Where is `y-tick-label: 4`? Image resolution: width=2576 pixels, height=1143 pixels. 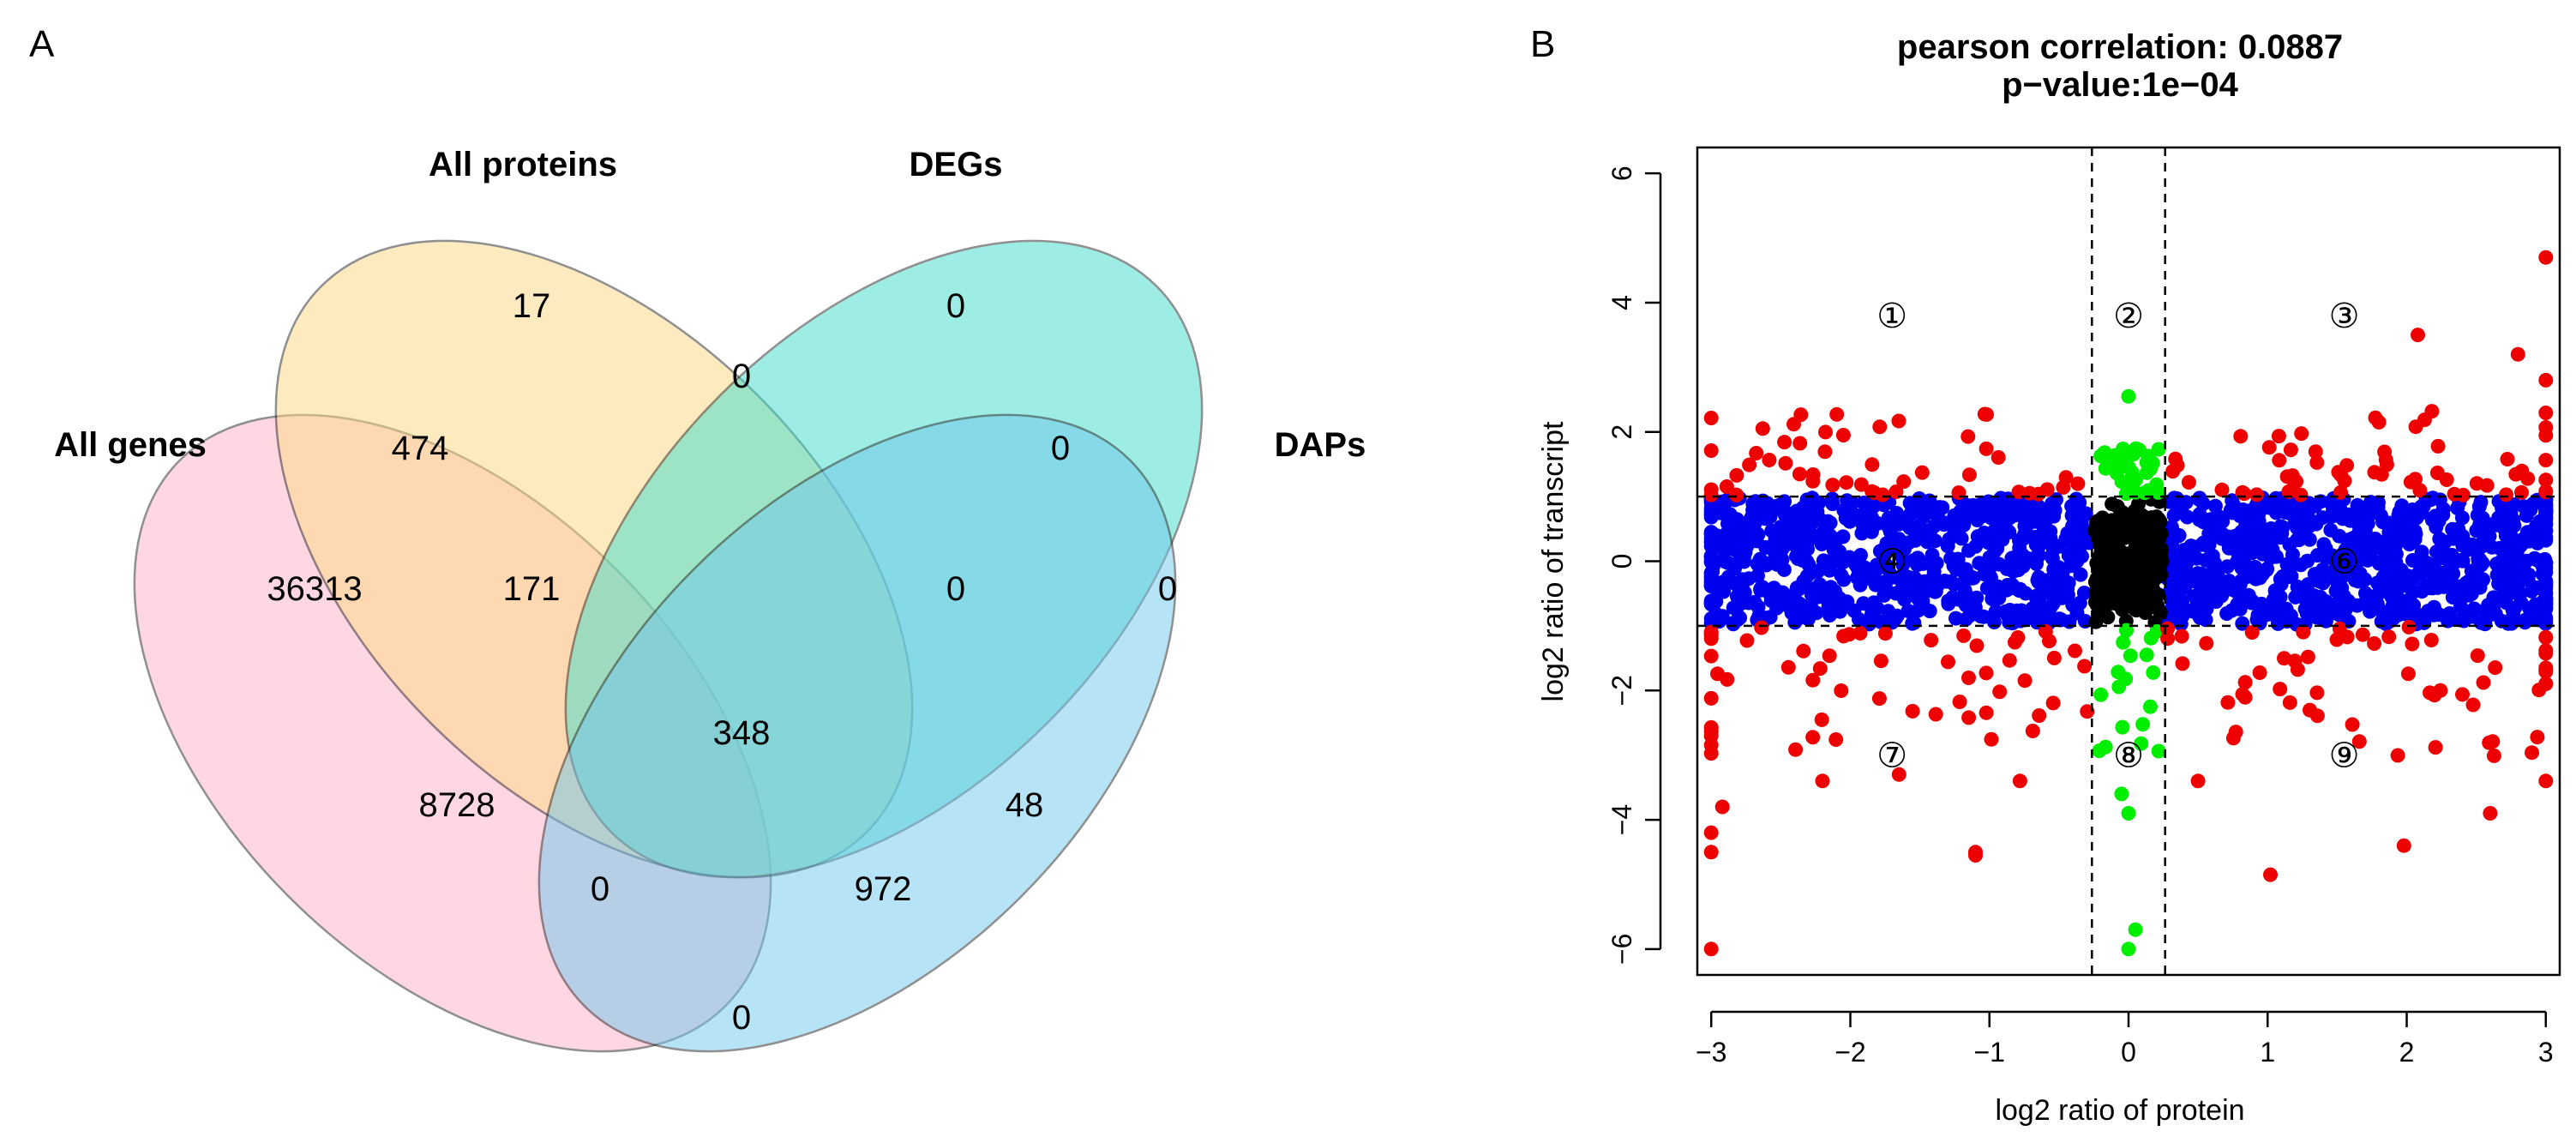
y-tick-label: 4 is located at coordinates (1621, 302).